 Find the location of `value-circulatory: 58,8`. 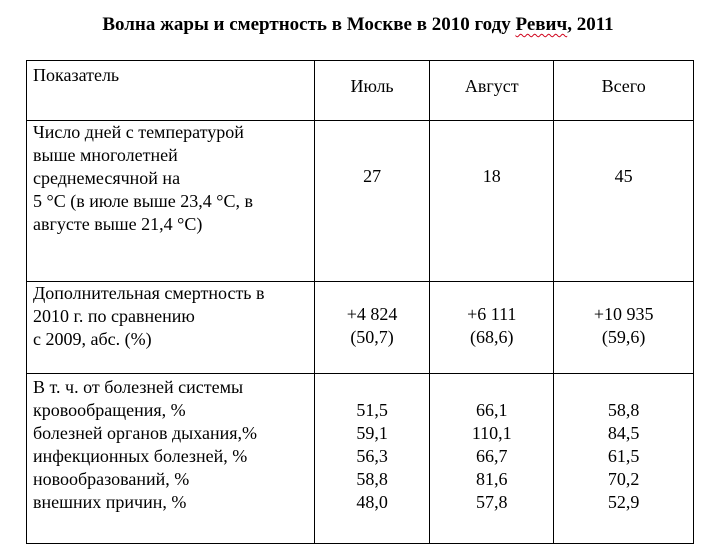

value-circulatory: 58,8 is located at coordinates (623, 410).